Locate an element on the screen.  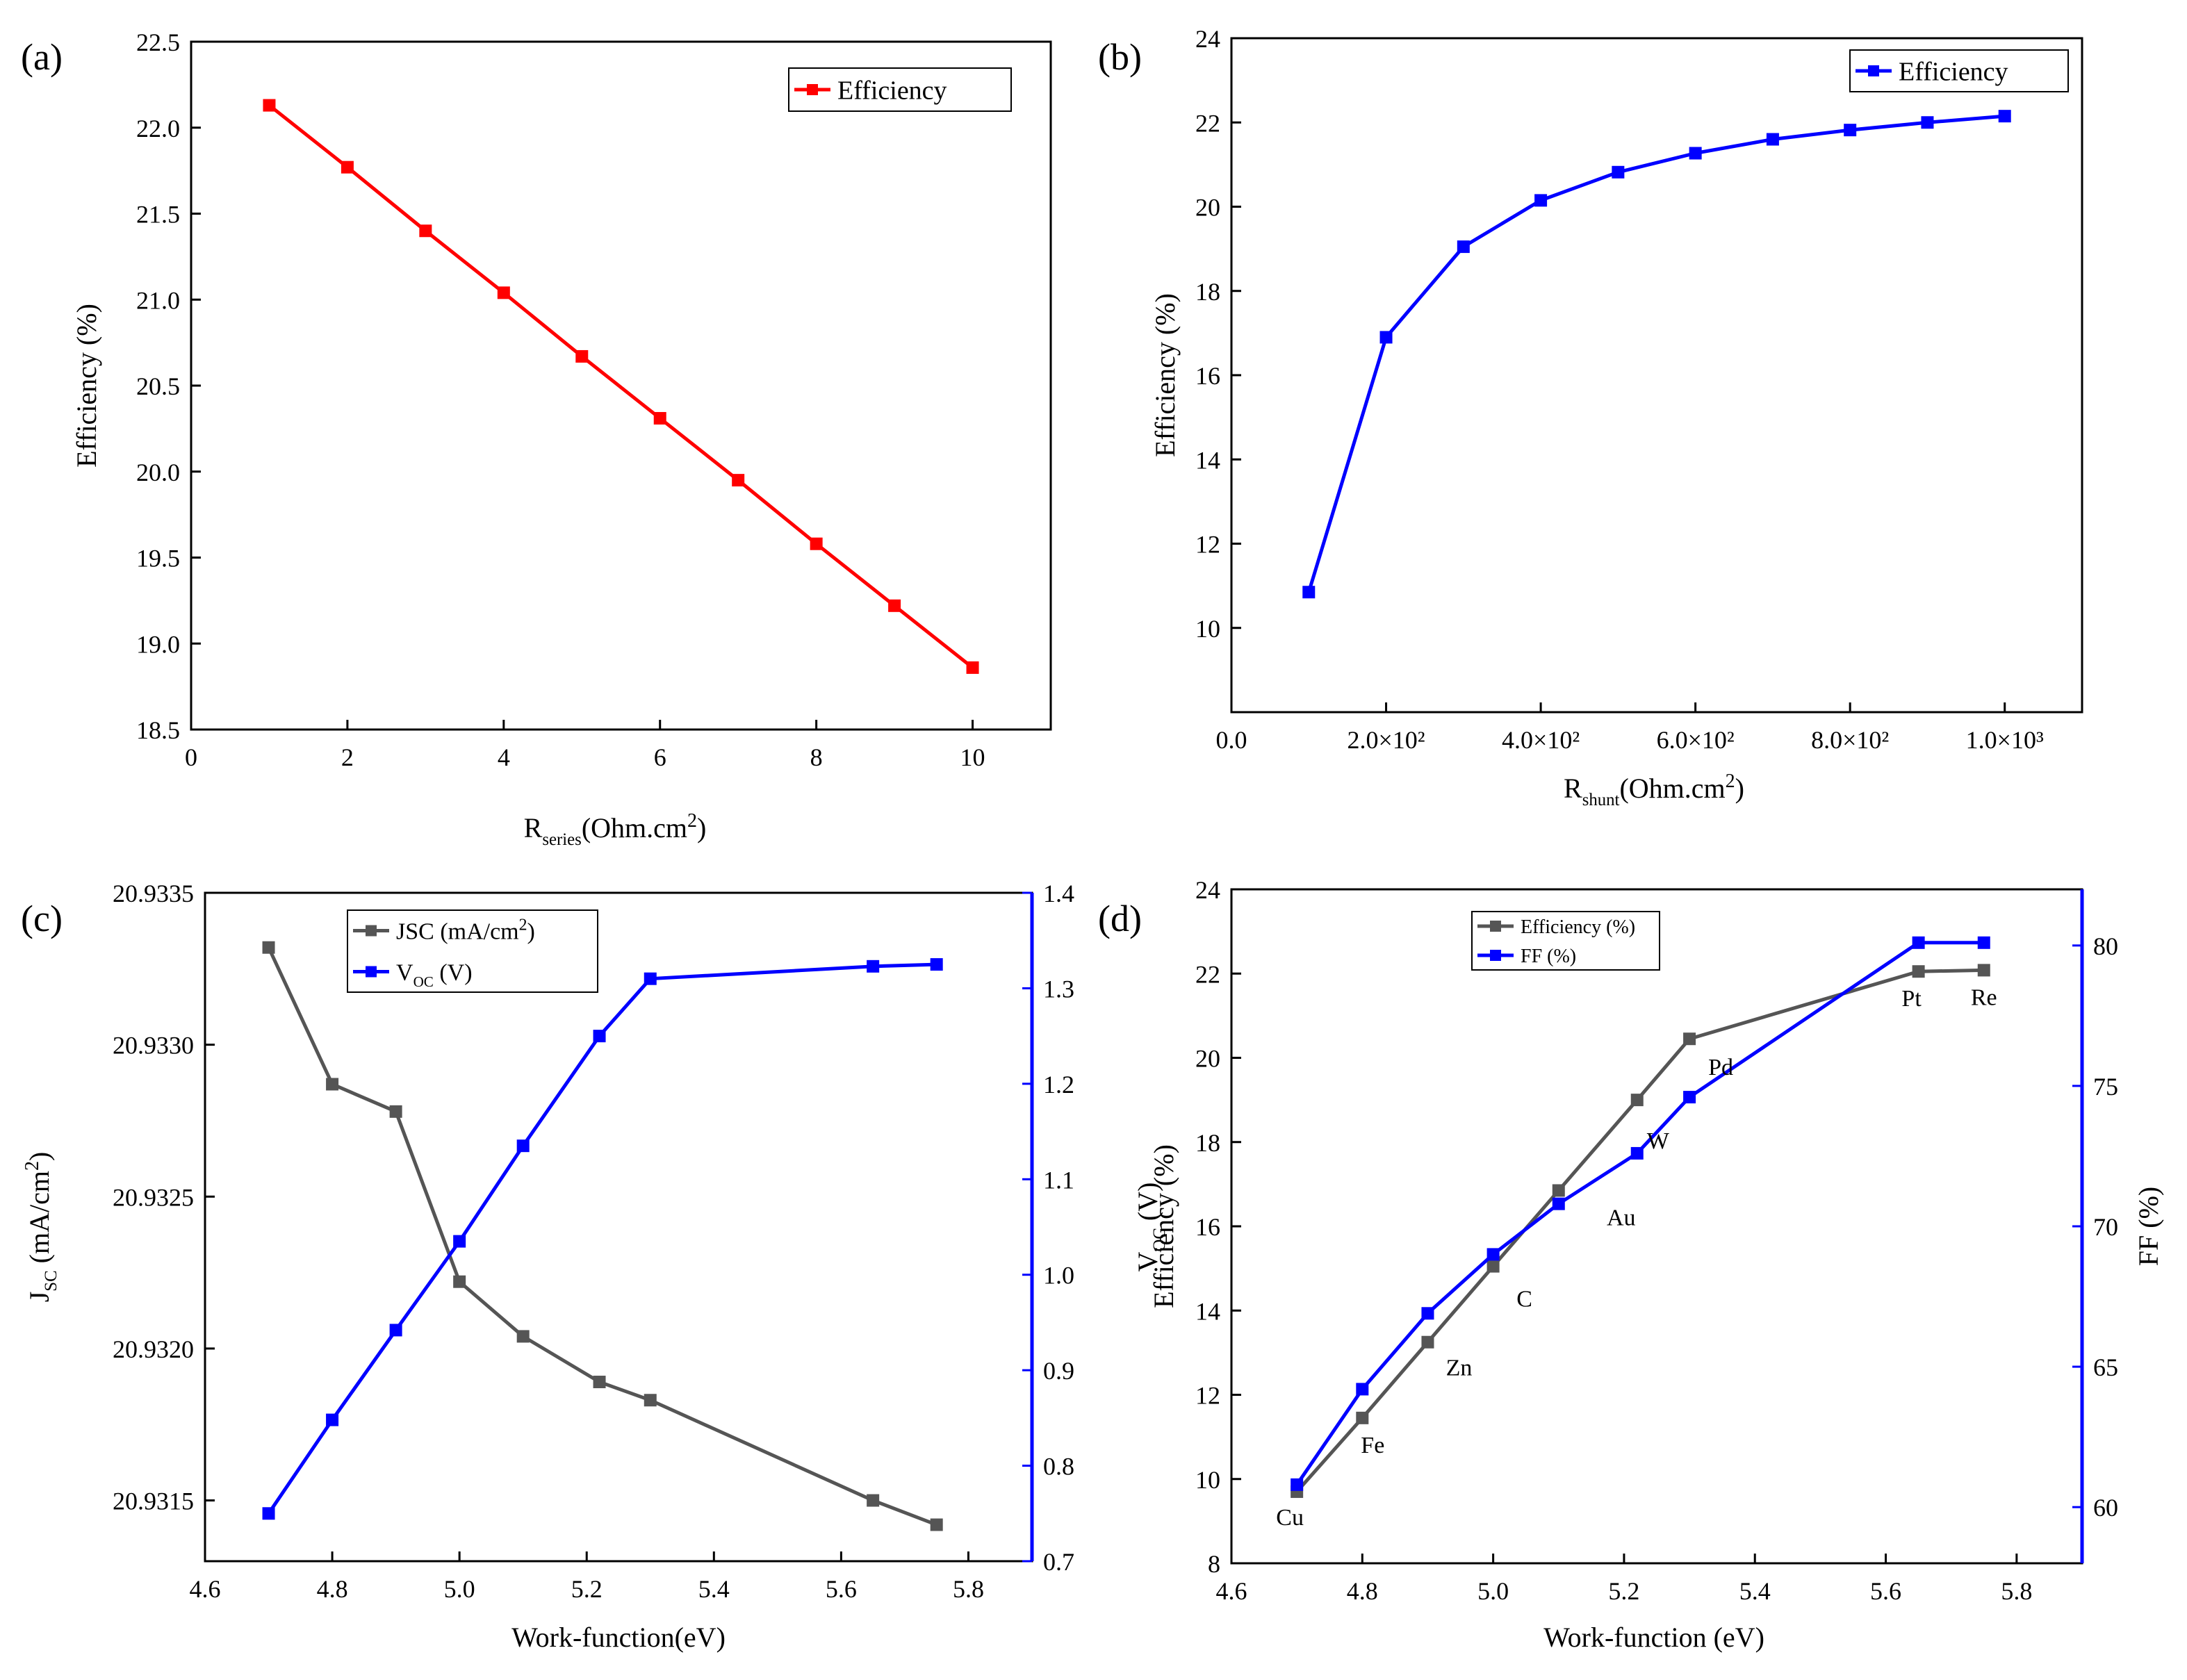
y-axis-label: Efficiency (%) is located at coordinates (1165, 375).